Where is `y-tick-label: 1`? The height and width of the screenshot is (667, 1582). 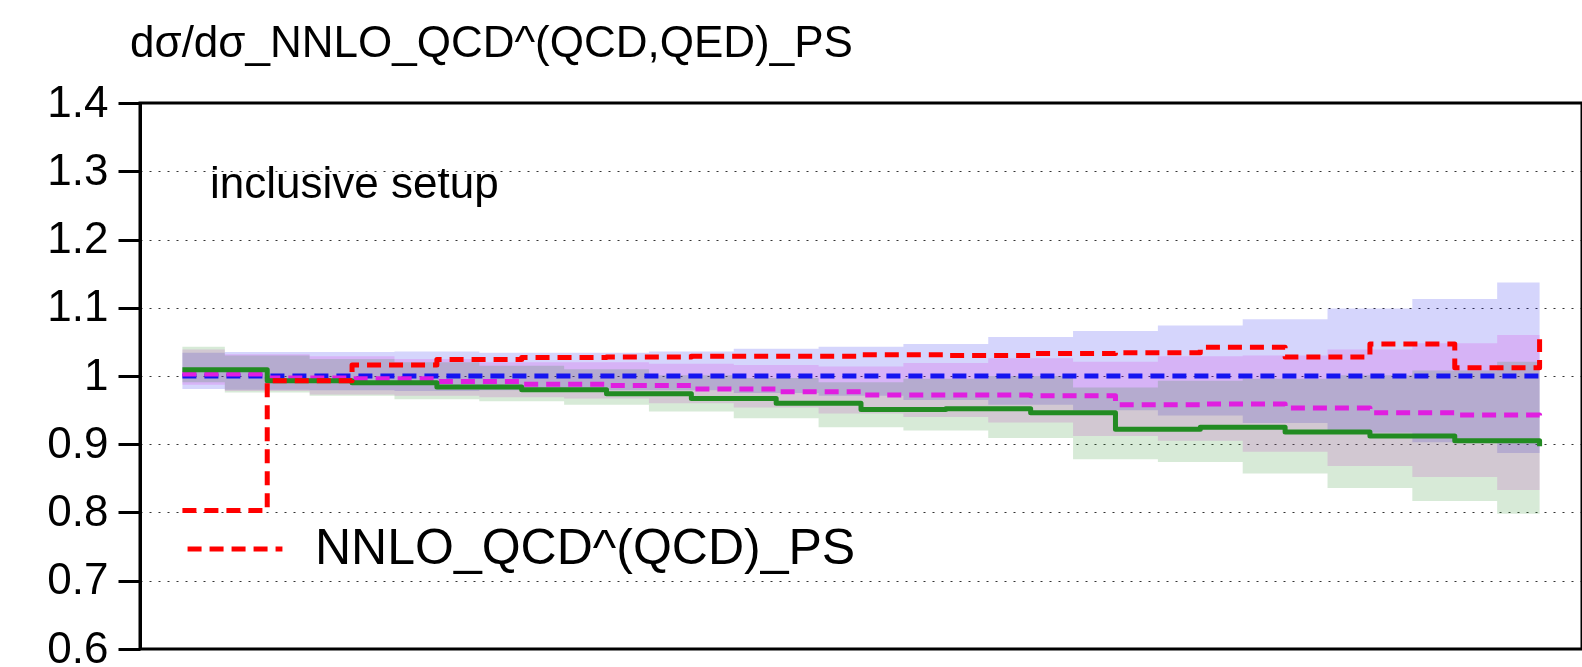
y-tick-label: 1 is located at coordinates (96, 374).